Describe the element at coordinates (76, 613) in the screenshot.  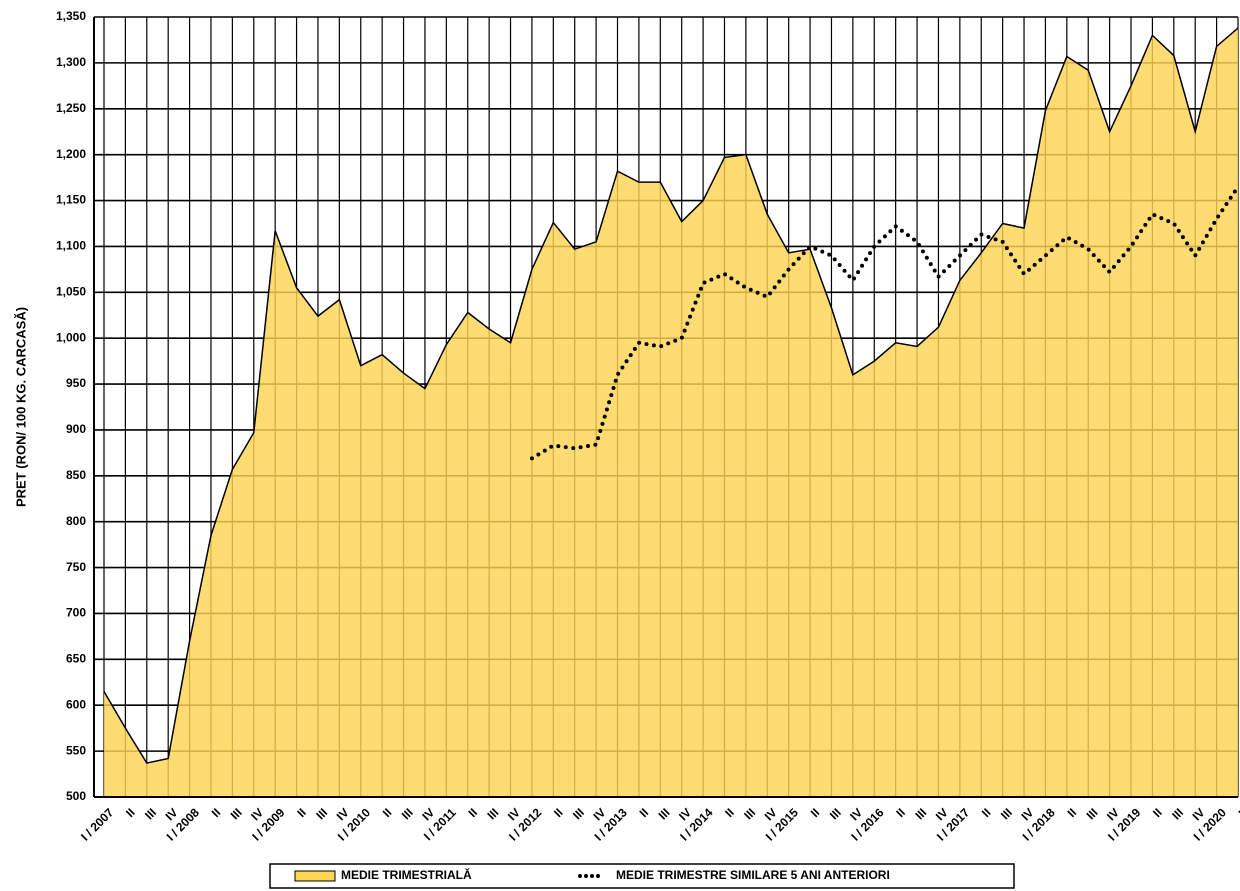
I see `y-tick-label: 700` at that location.